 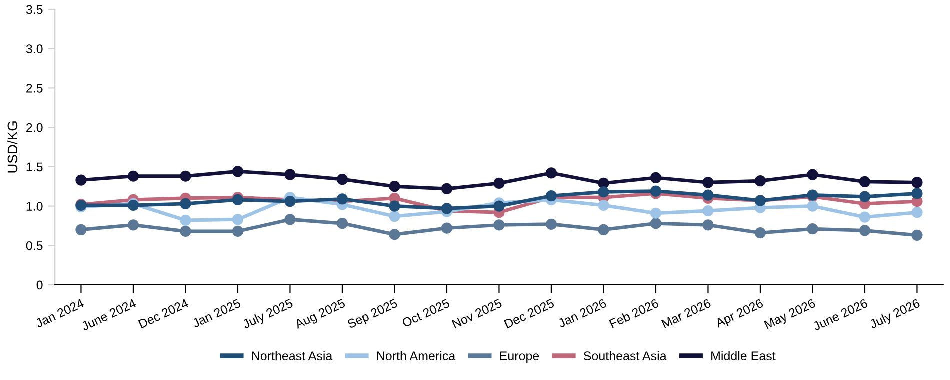 I want to click on y-tick-label: 2.0, so click(x=34, y=127).